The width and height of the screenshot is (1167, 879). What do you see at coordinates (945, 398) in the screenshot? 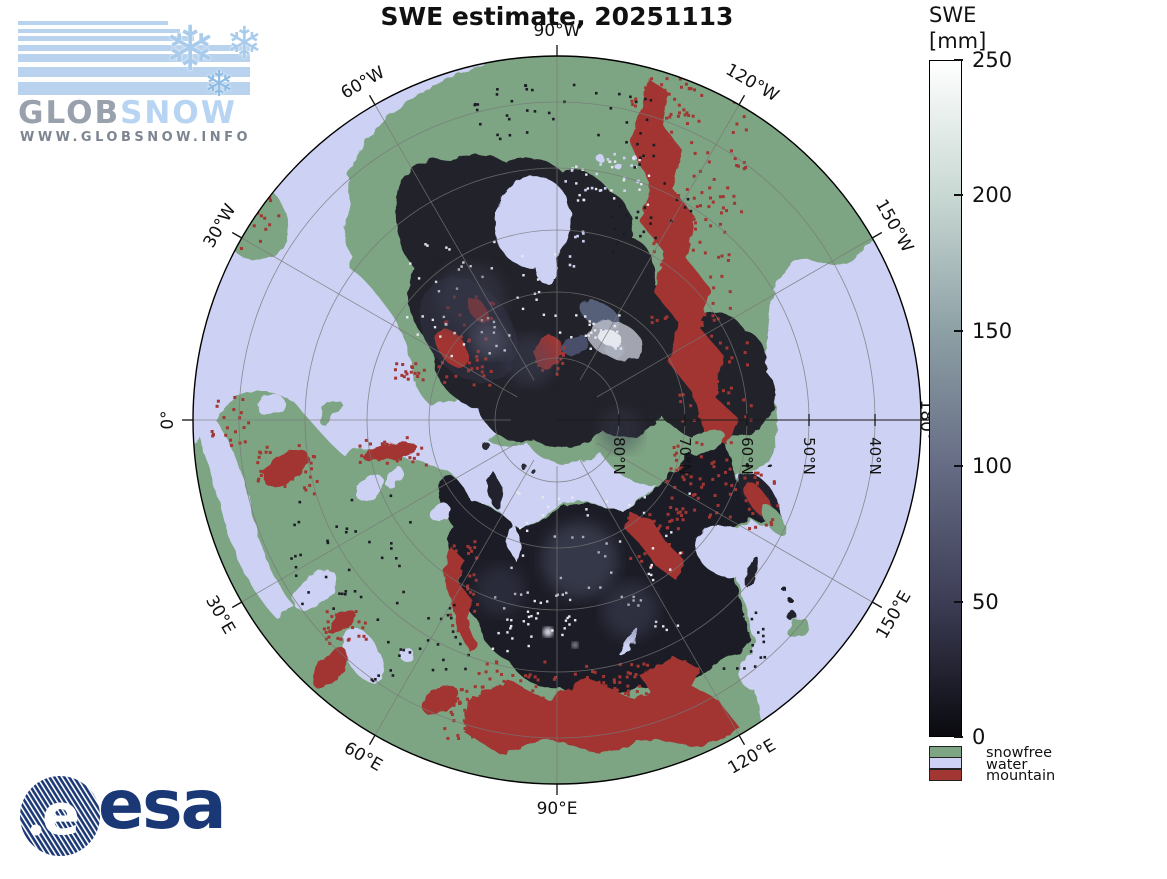
I see `colorbar-gradient` at bounding box center [945, 398].